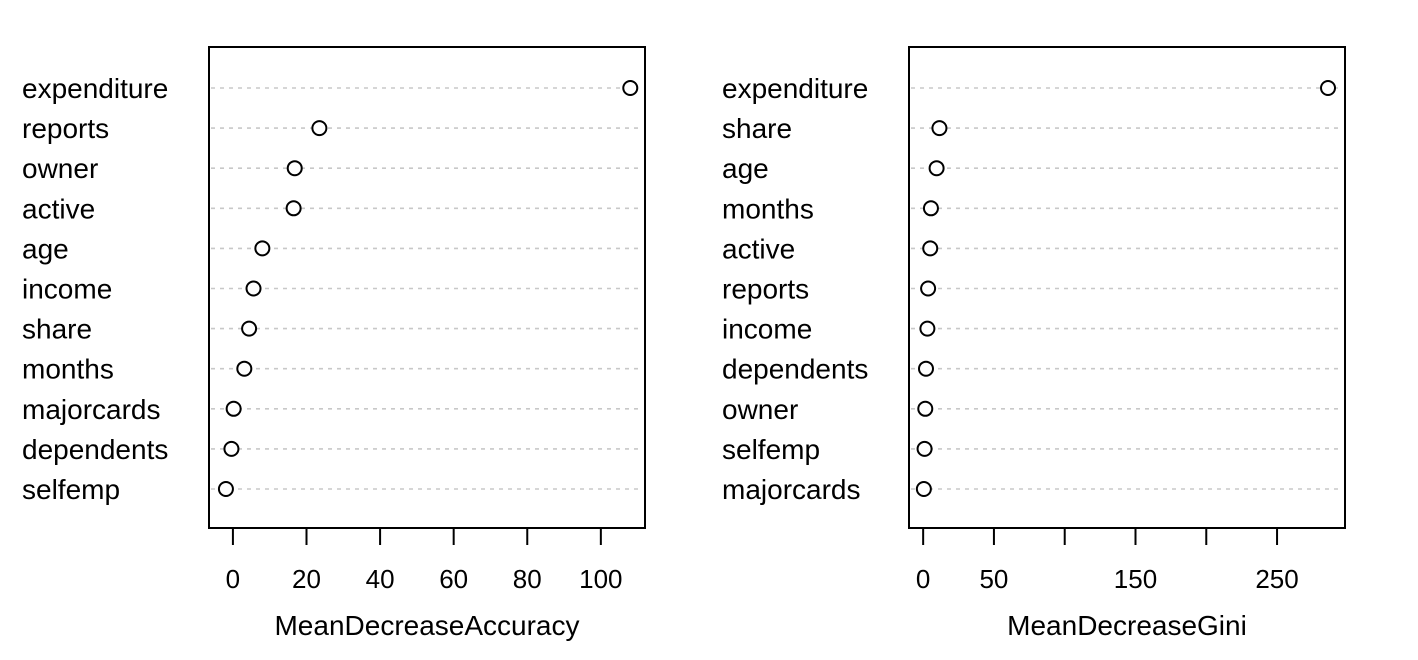  Describe the element at coordinates (795, 88) in the screenshot. I see `gini-category-label: expenditure` at that location.